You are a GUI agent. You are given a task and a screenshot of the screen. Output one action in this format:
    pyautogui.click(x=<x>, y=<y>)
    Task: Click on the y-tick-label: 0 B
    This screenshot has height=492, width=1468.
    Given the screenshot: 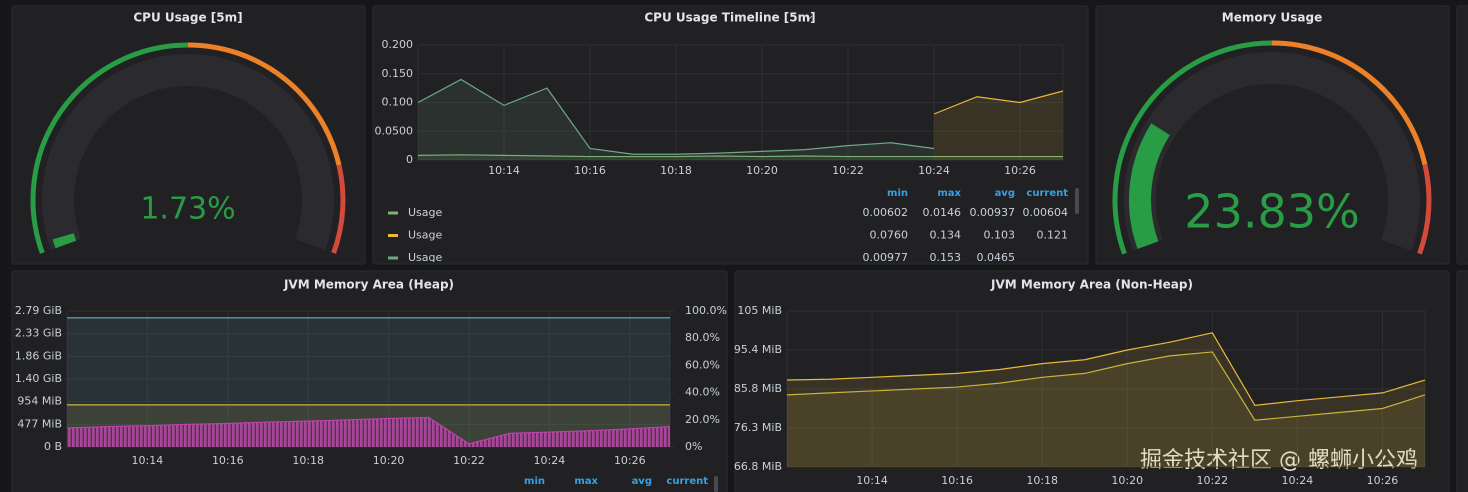 What is the action you would take?
    pyautogui.click(x=53, y=446)
    